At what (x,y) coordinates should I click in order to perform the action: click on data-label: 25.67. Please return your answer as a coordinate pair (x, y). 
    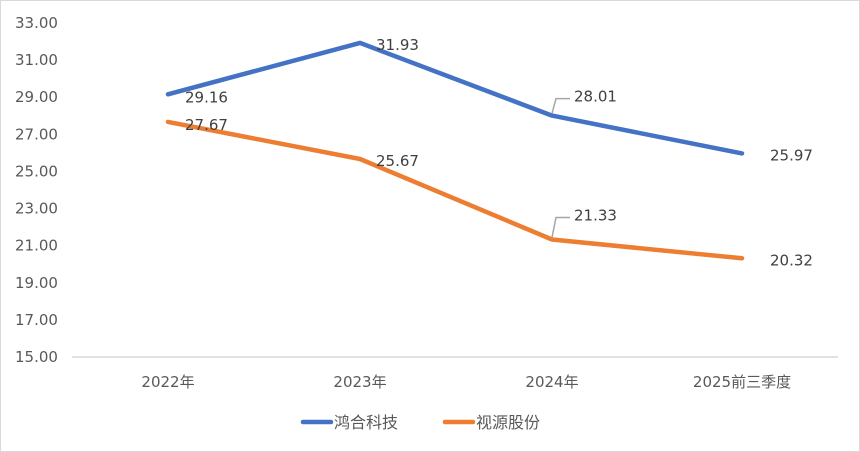
    Looking at the image, I should click on (397, 161).